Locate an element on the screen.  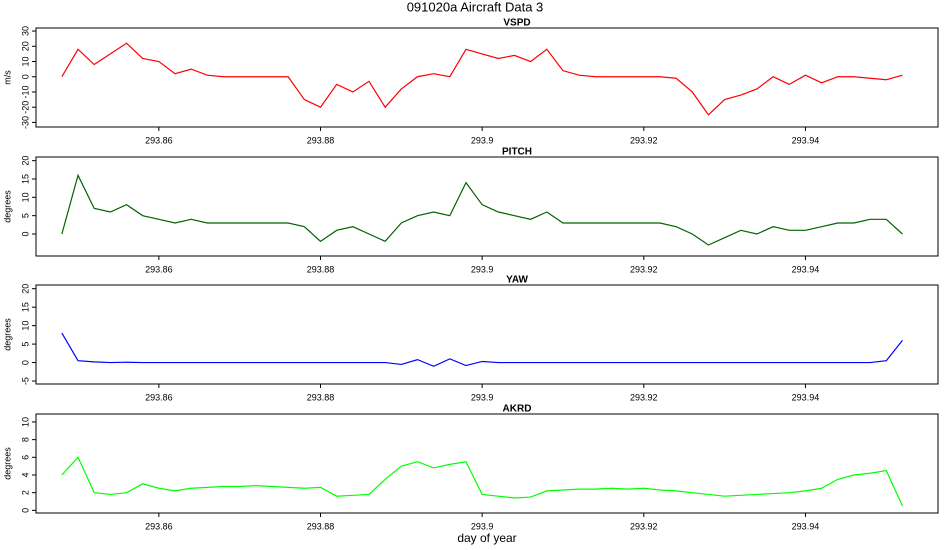
chart-title: 091020a Aircraft Data 3 is located at coordinates (475, 7).